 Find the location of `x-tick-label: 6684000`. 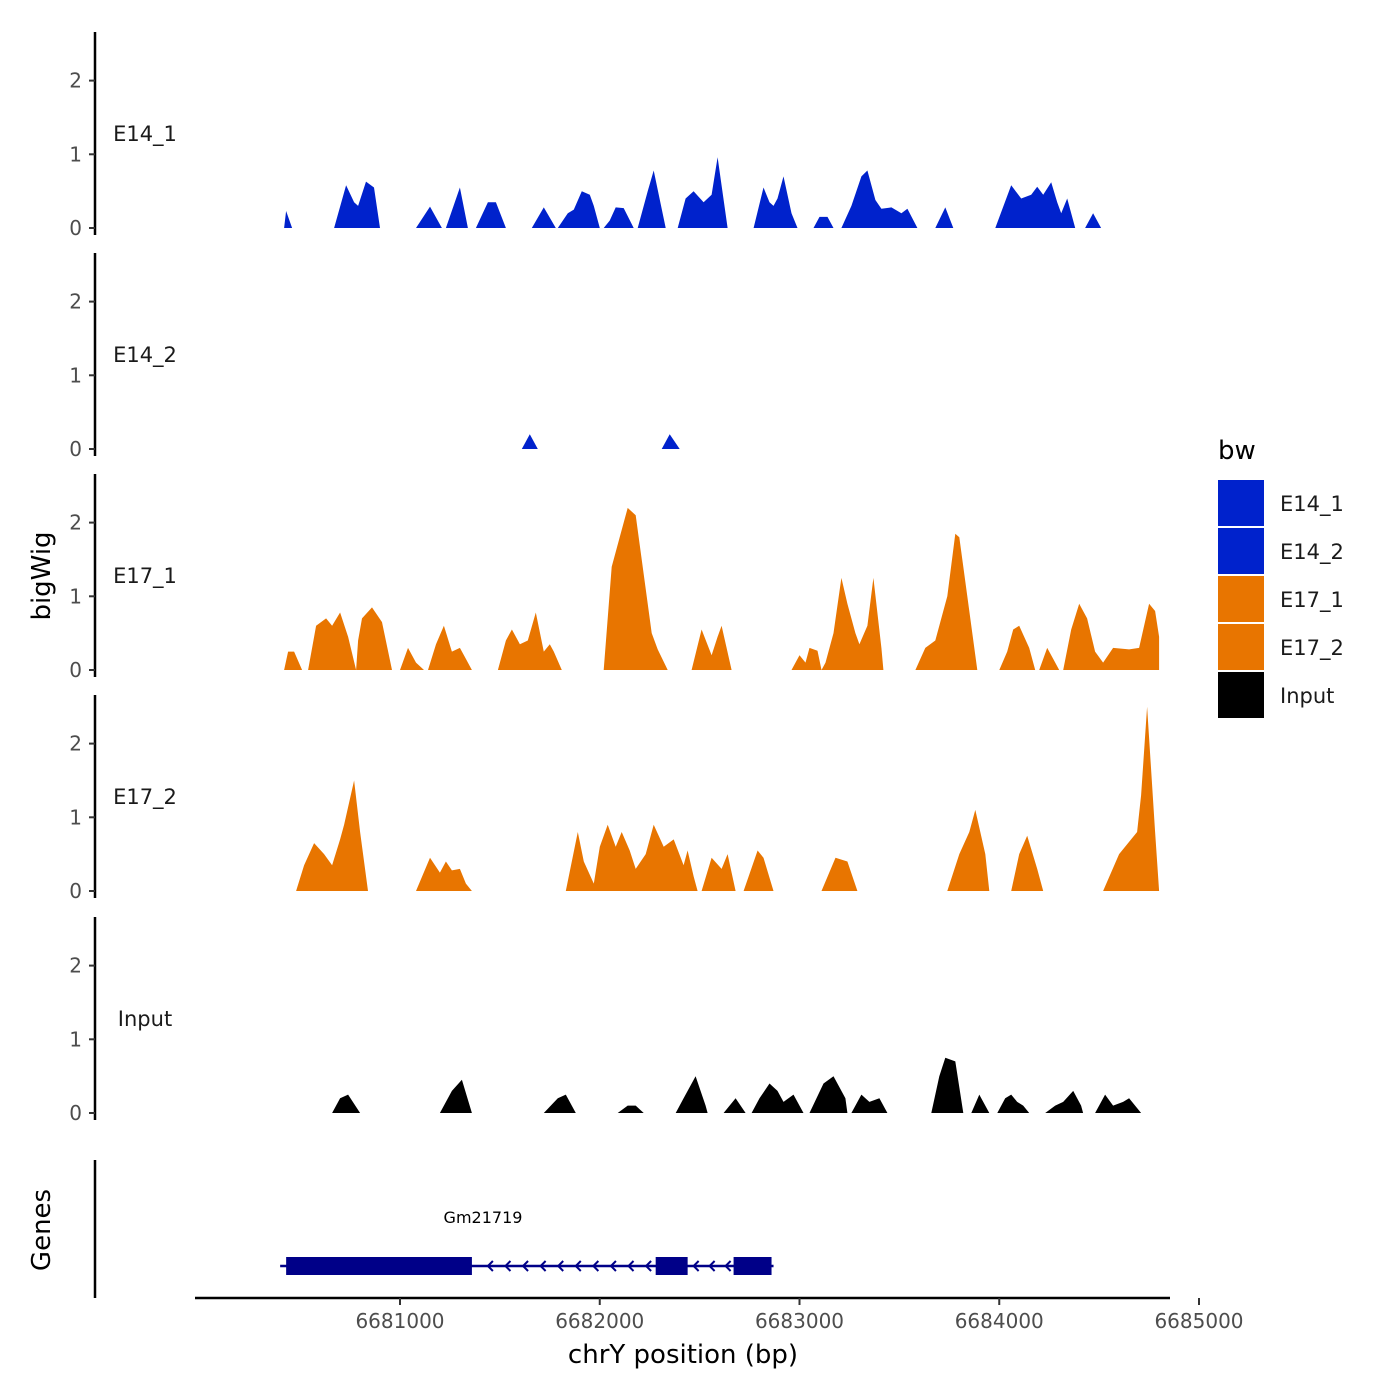

x-tick-label: 6684000 is located at coordinates (999, 1321).